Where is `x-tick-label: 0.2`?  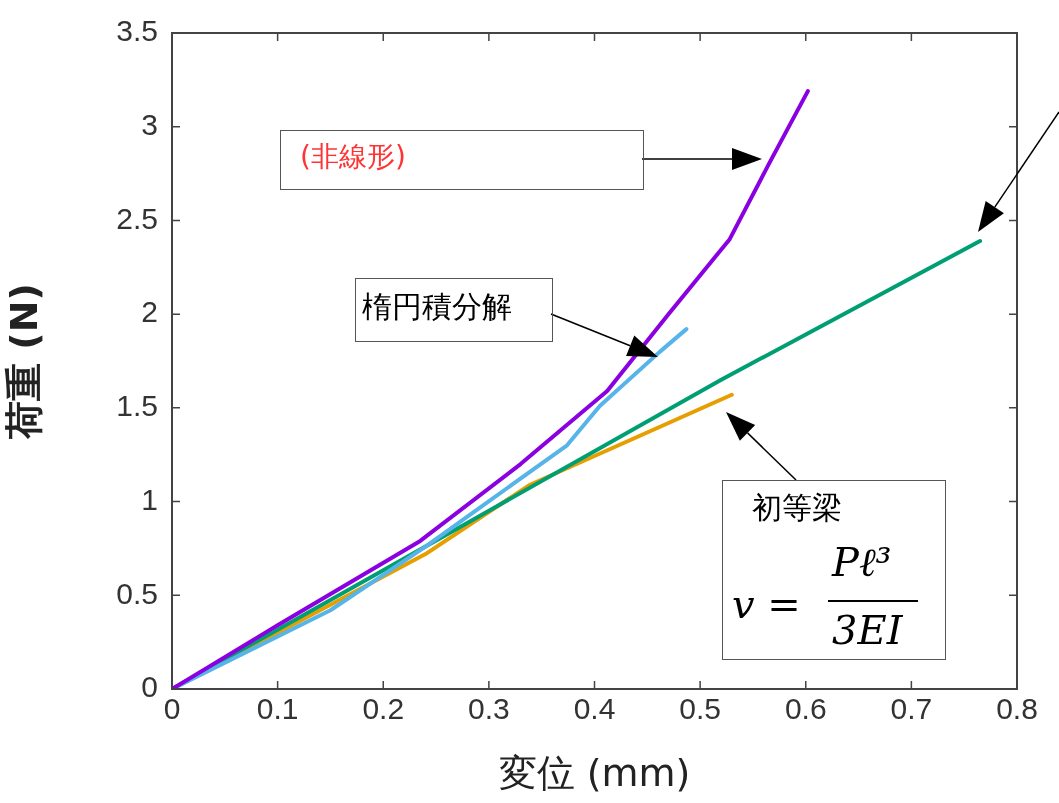
x-tick-label: 0.2 is located at coordinates (383, 709).